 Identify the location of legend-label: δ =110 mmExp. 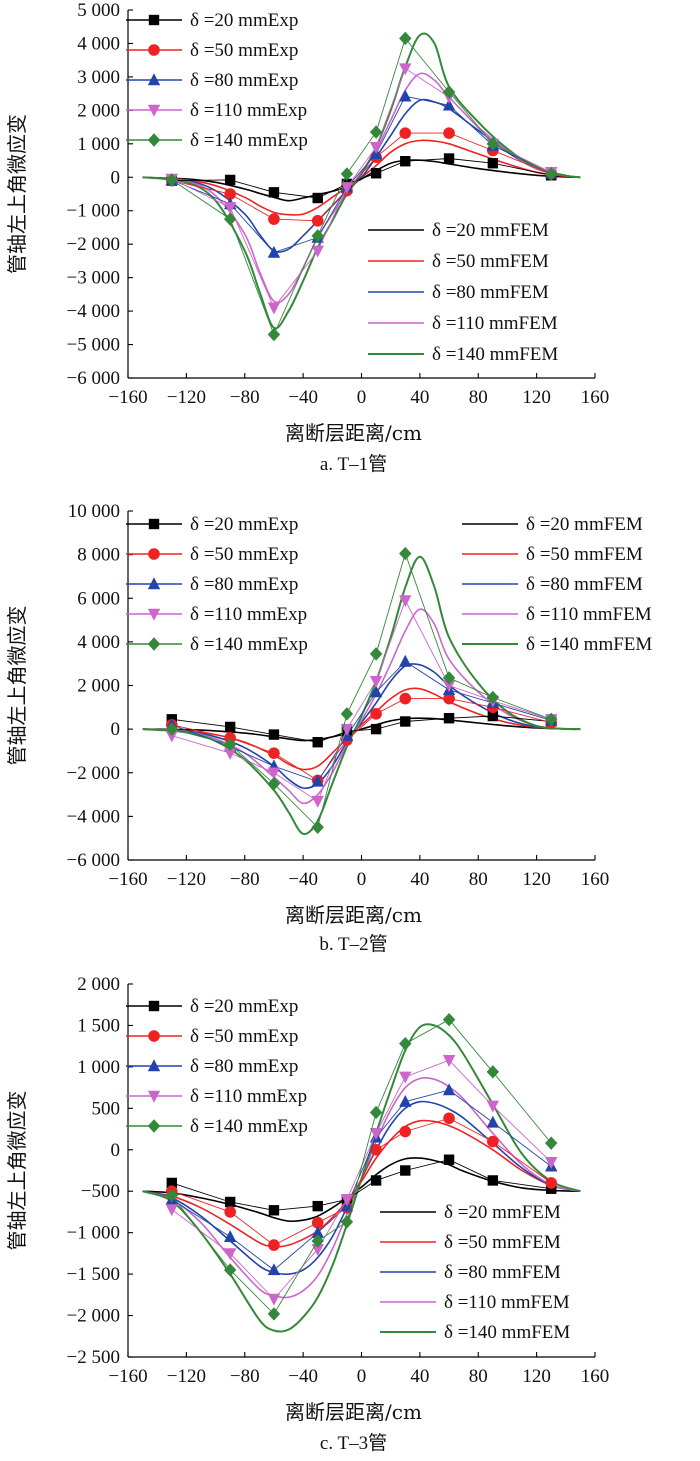
(248, 110).